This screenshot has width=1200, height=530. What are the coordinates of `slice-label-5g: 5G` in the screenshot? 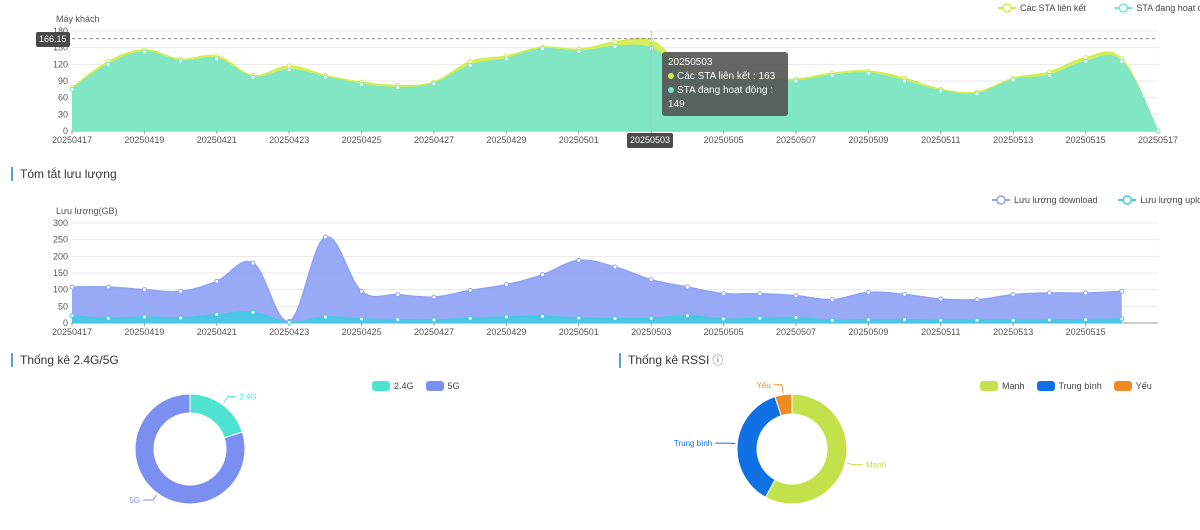 It's located at (134, 500).